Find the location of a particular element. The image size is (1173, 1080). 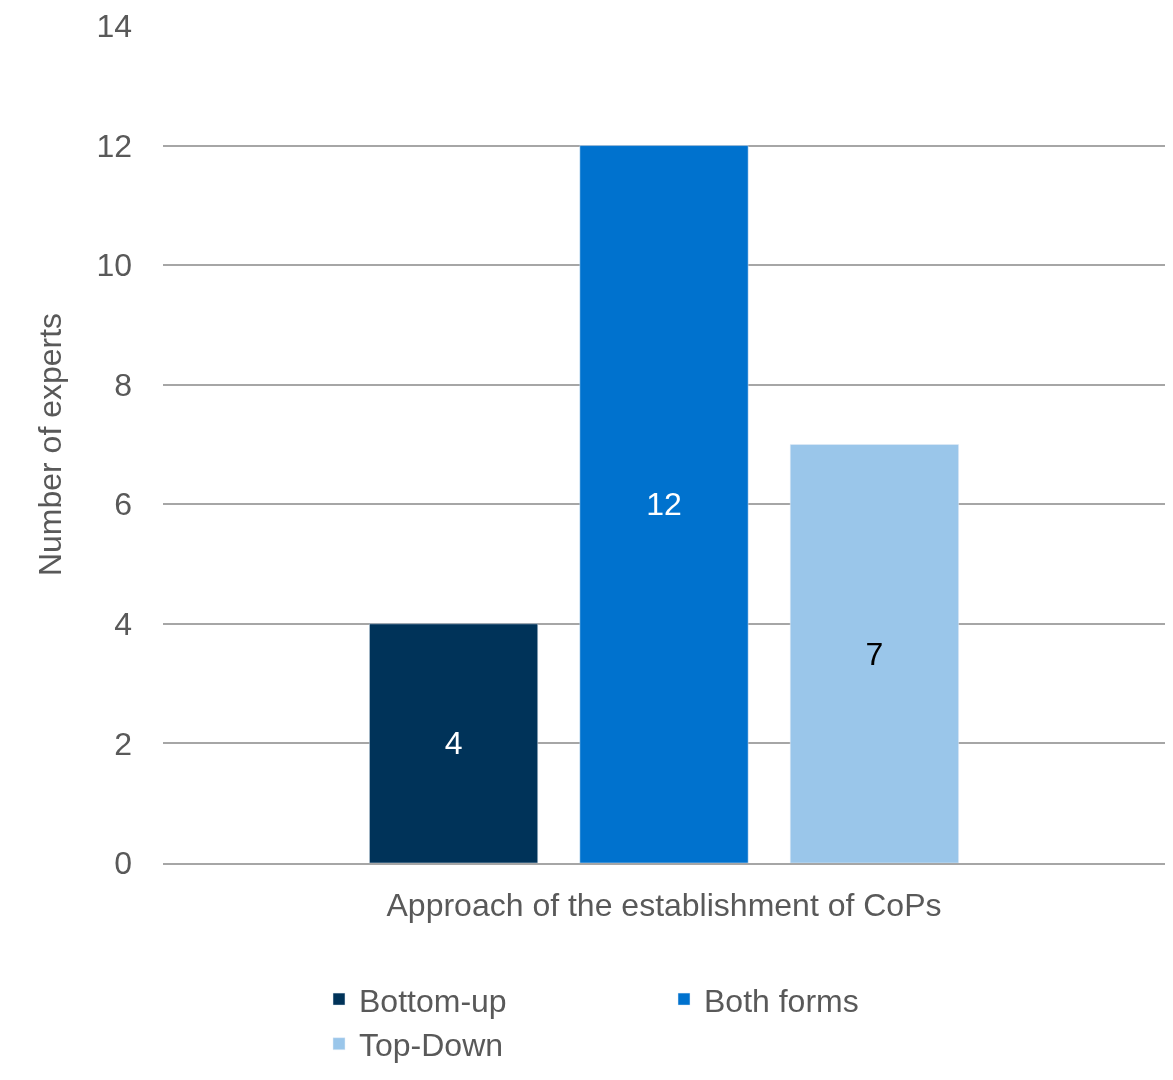

y-tick-label: 2 is located at coordinates (123, 743).